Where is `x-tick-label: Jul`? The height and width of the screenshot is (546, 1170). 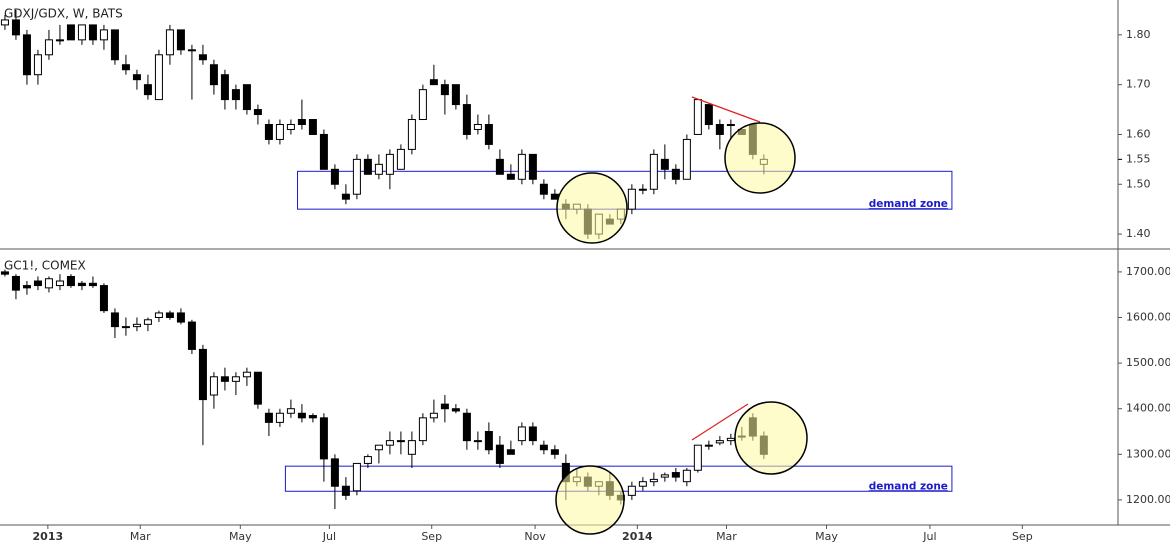
x-tick-label: Jul is located at coordinates (929, 536).